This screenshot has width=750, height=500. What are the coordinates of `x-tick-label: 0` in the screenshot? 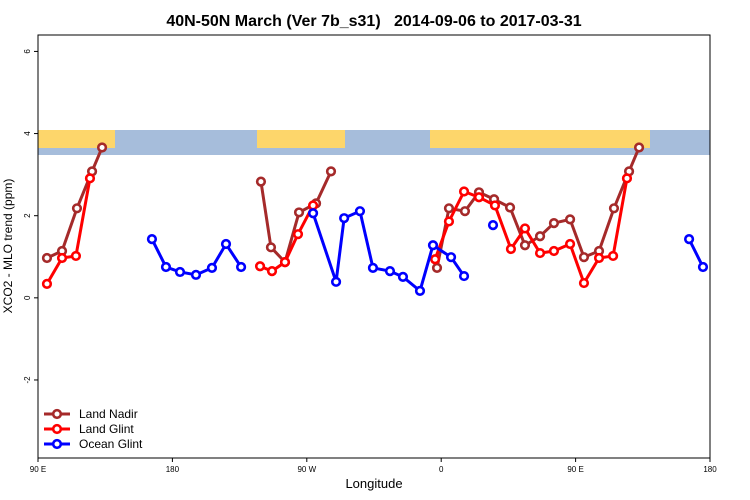 It's located at (441, 469).